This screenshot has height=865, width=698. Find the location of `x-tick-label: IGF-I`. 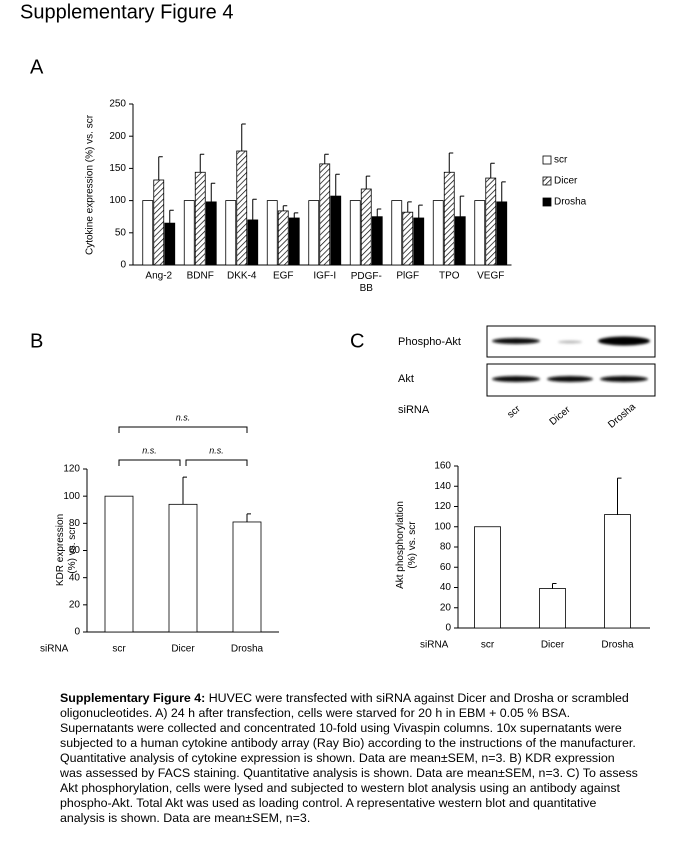

x-tick-label: IGF-I is located at coordinates (324, 276).